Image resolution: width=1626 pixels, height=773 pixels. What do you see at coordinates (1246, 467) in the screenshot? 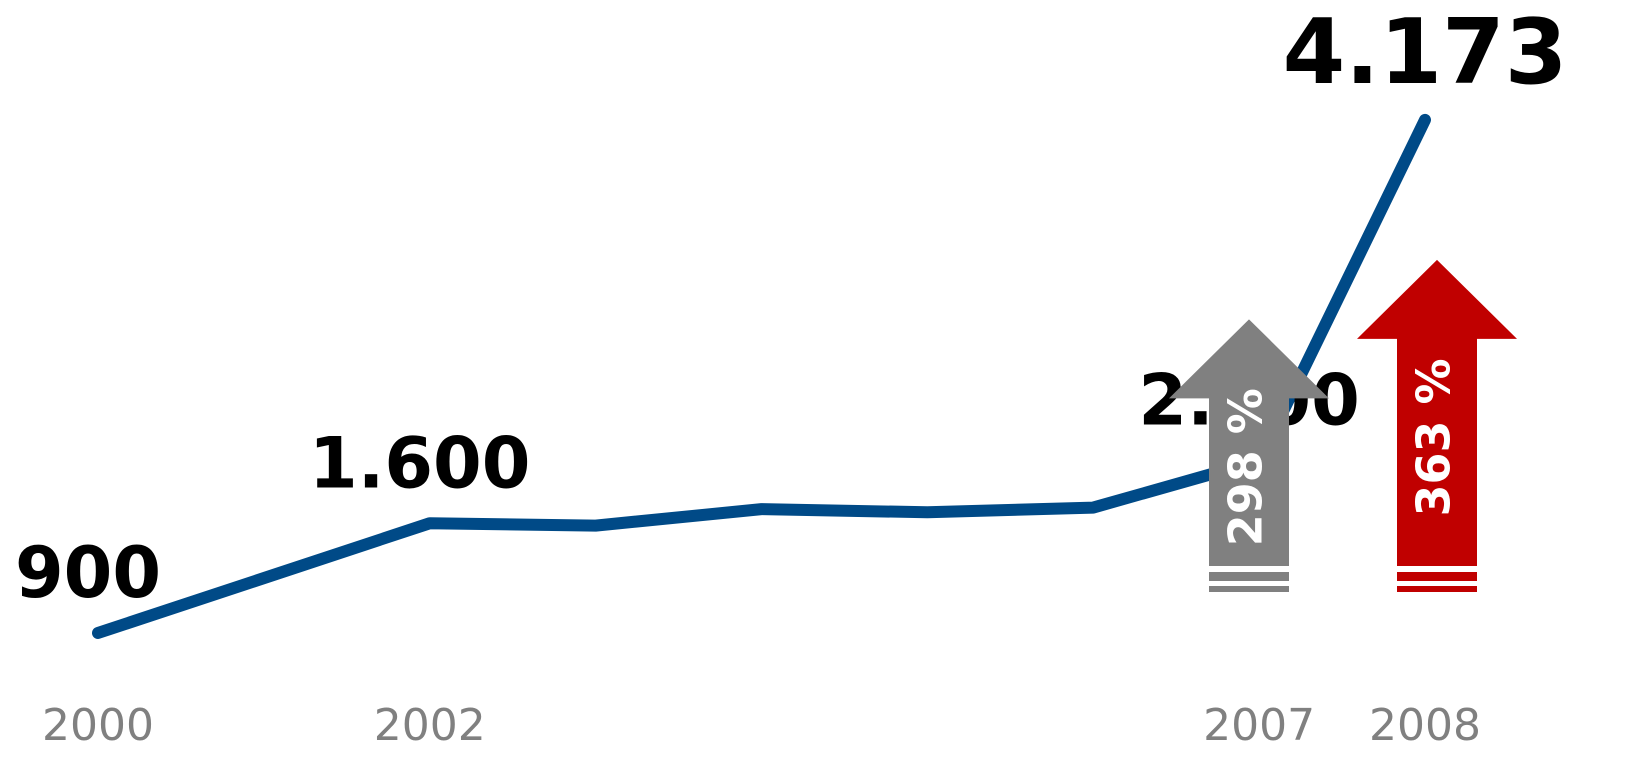
I see `arrow-label: 298 %` at bounding box center [1246, 467].